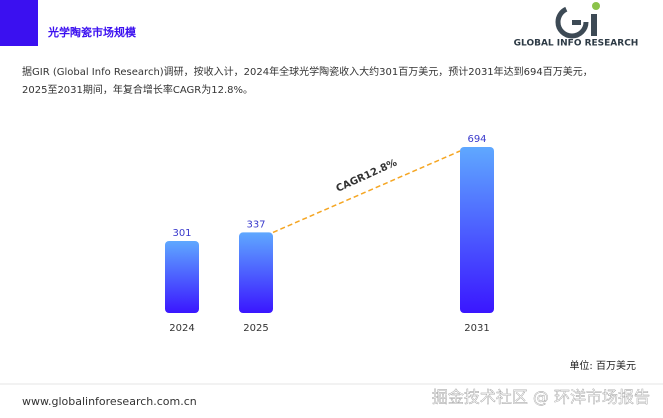 The height and width of the screenshot is (418, 663). I want to click on logo-dot, so click(596, 6).